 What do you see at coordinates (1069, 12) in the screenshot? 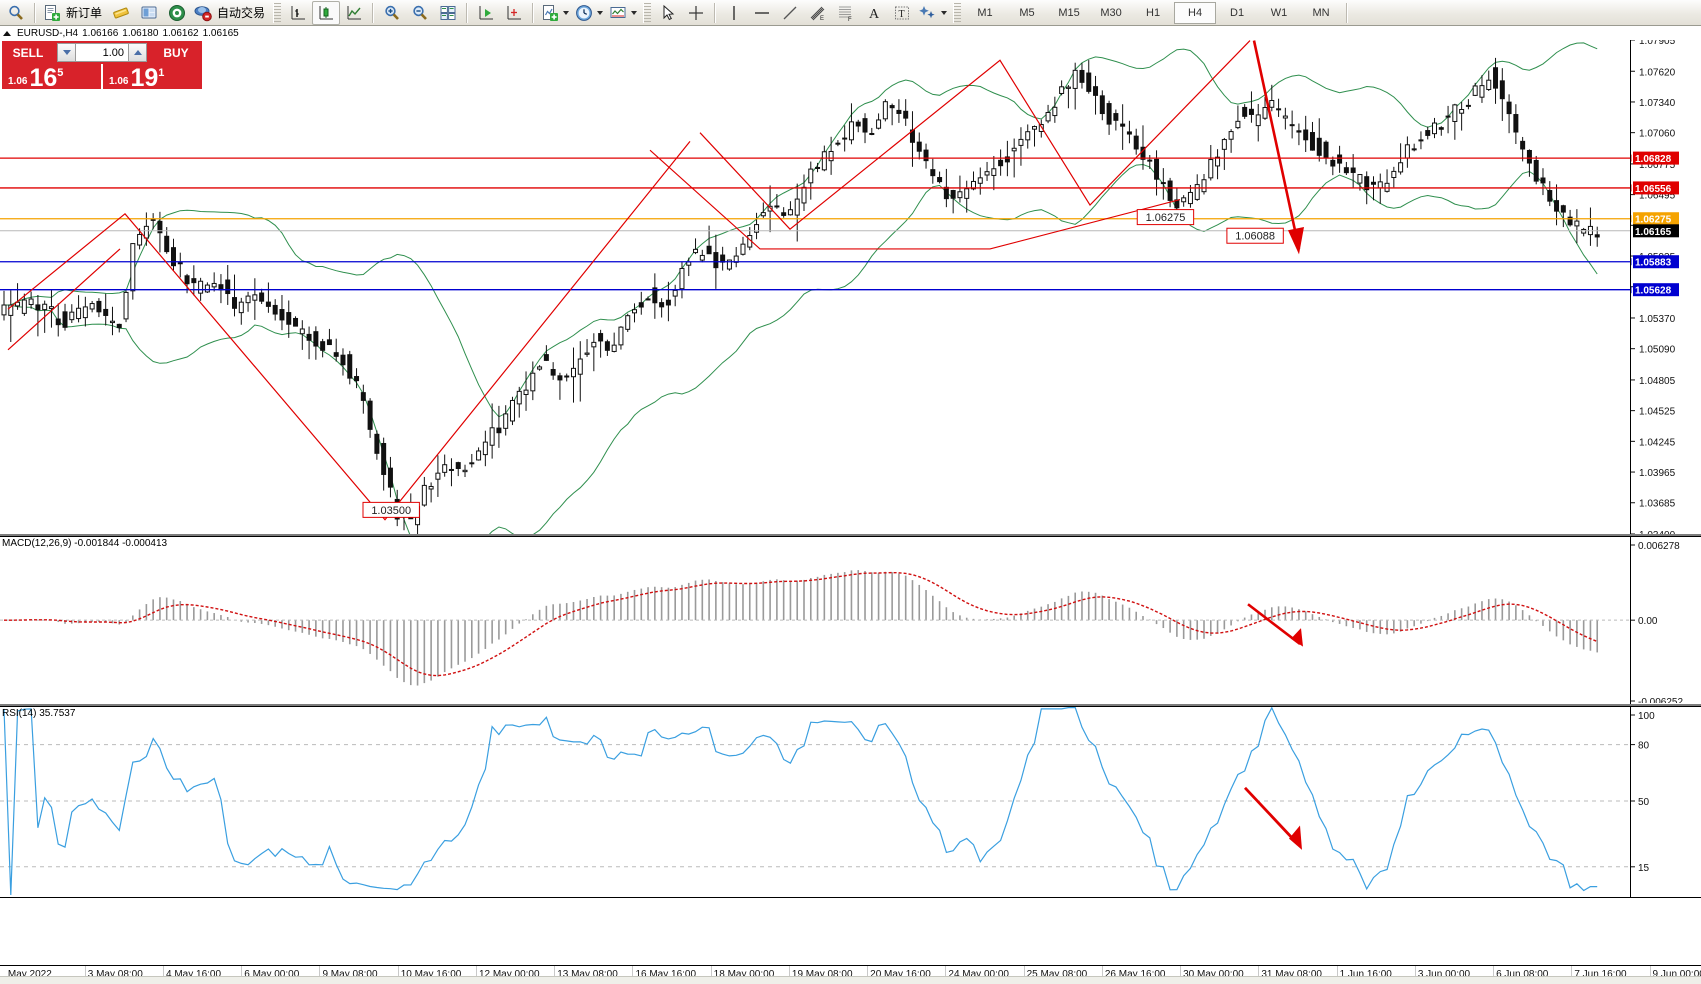
I see `timeframe-m15: M15` at bounding box center [1069, 12].